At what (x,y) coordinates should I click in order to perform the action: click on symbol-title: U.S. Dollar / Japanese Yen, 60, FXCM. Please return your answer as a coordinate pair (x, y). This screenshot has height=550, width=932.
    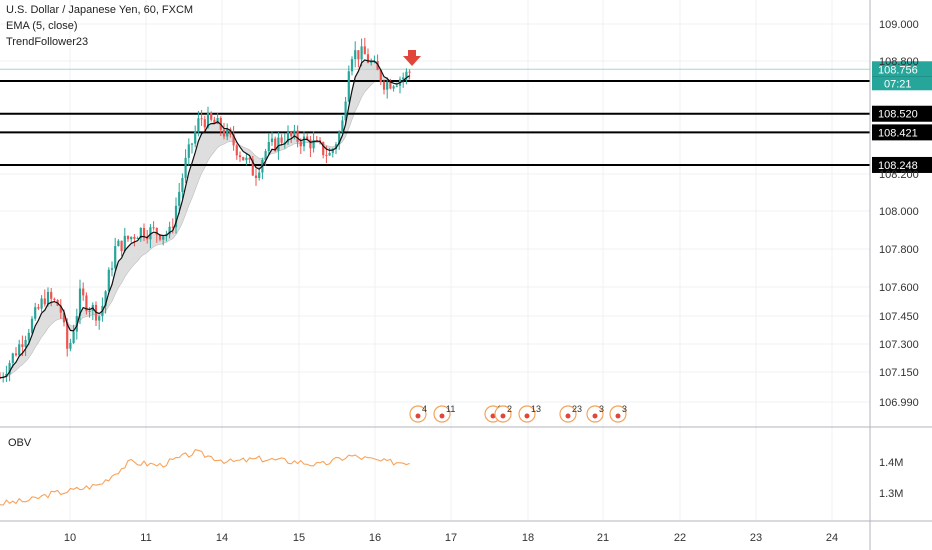
    Looking at the image, I should click on (100, 10).